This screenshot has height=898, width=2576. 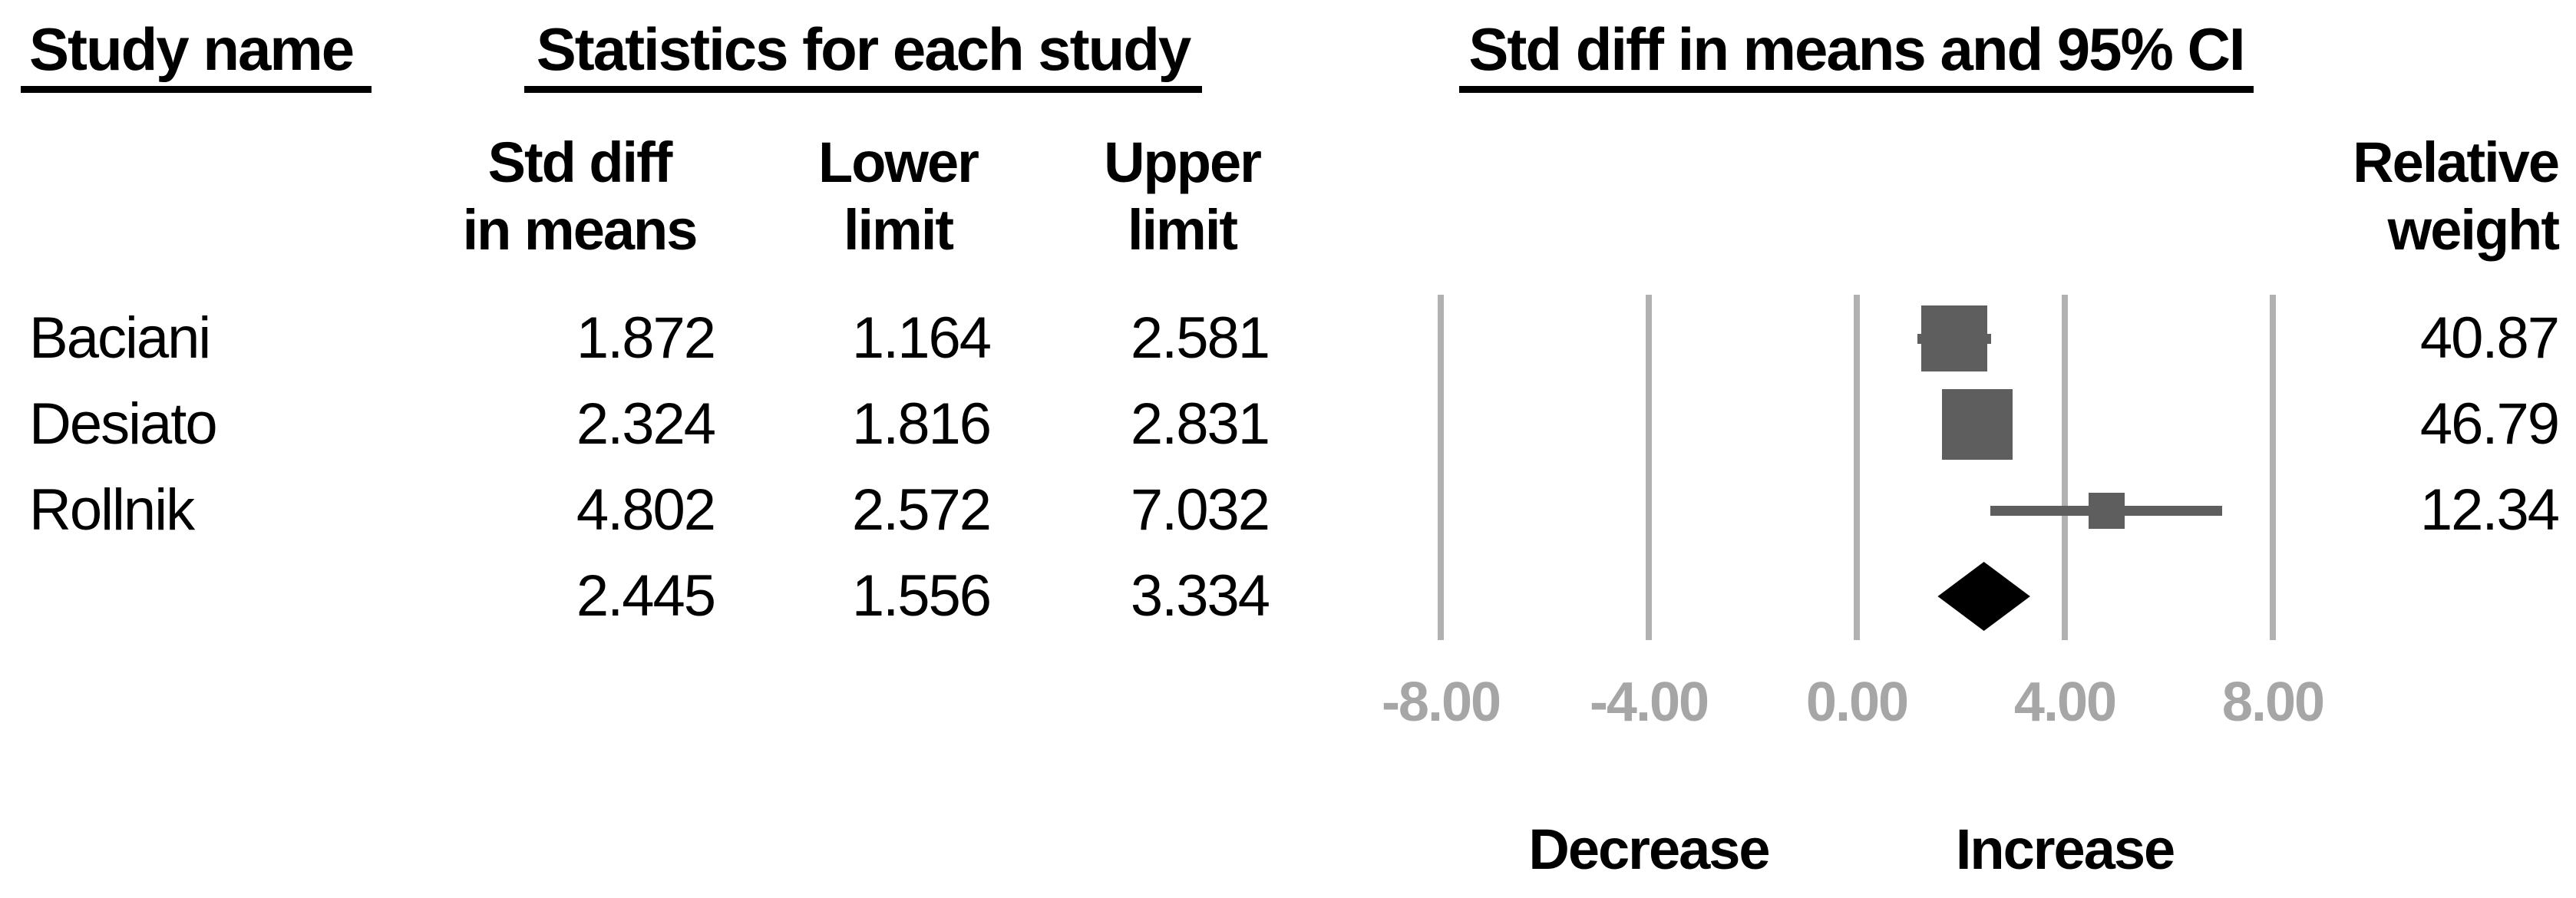 What do you see at coordinates (2489, 338) in the screenshot?
I see `relative-weight-value: 40.87` at bounding box center [2489, 338].